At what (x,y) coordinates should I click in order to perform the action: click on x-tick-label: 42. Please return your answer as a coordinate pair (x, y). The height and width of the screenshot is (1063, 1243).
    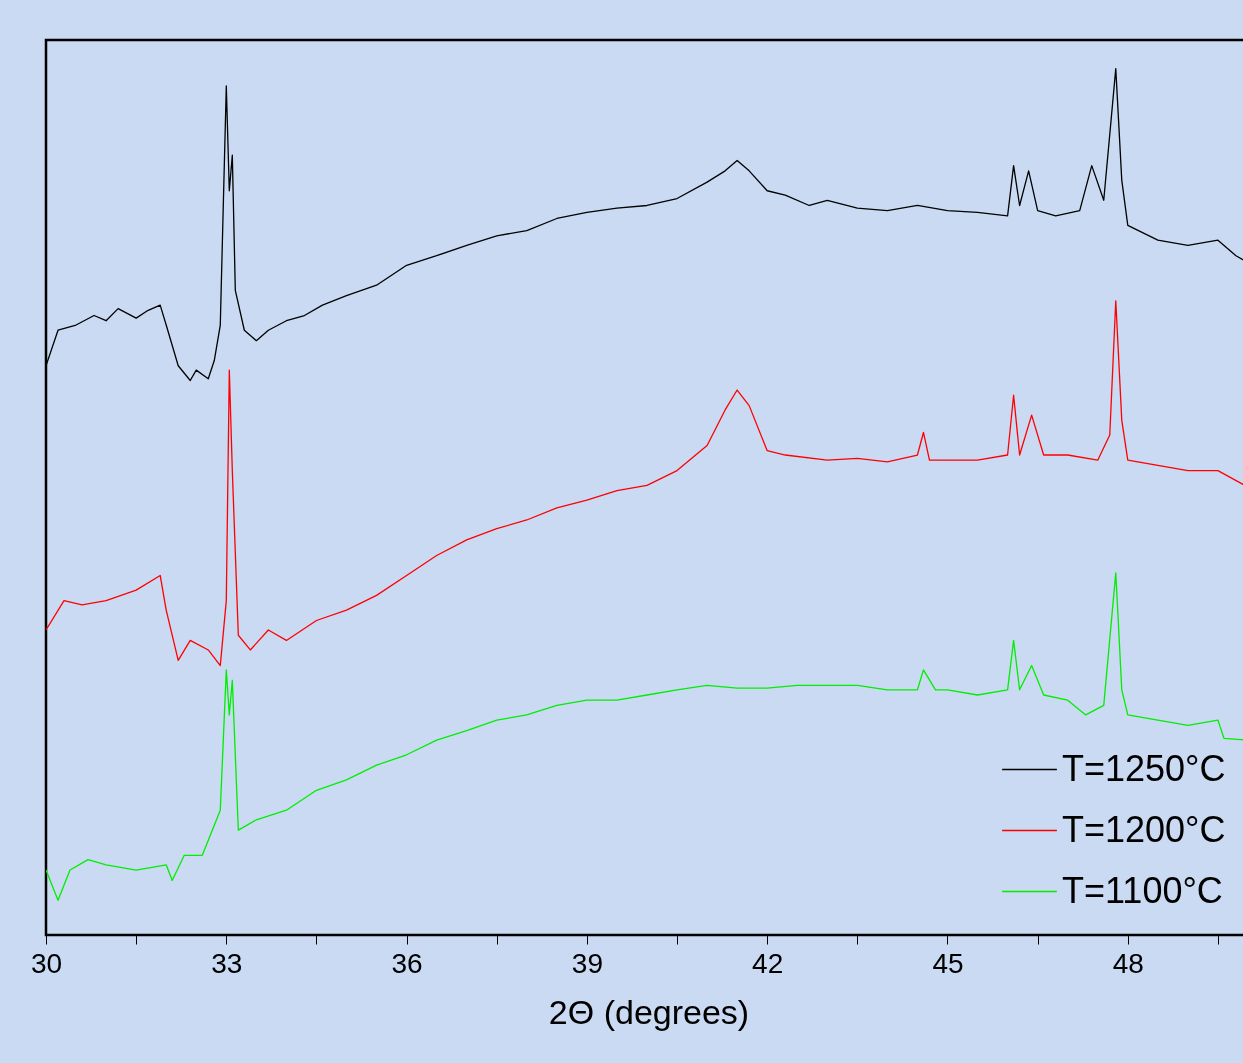
    Looking at the image, I should click on (768, 963).